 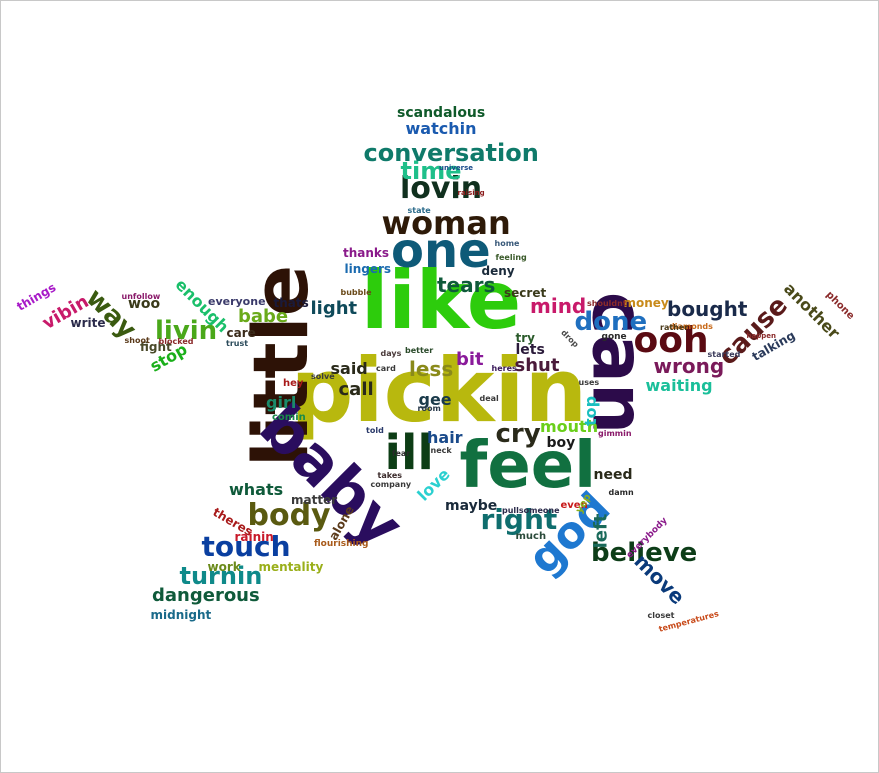 I want to click on cloud-word: gimmin, so click(x=615, y=433).